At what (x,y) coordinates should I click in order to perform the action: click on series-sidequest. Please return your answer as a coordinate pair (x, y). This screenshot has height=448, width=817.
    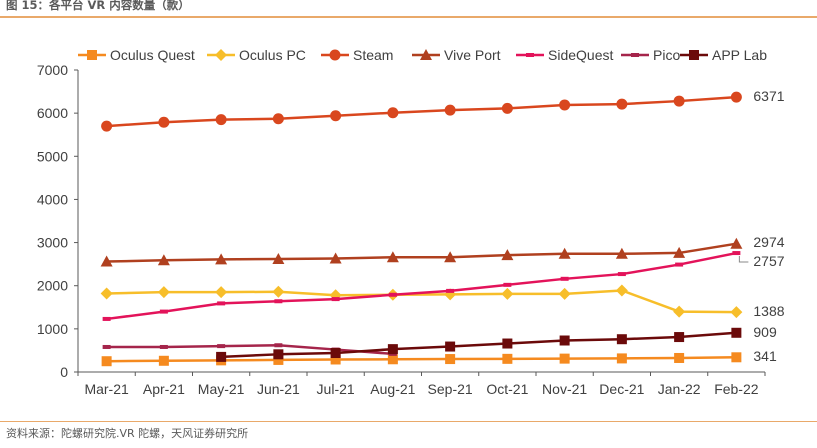
    Looking at the image, I should click on (421, 286).